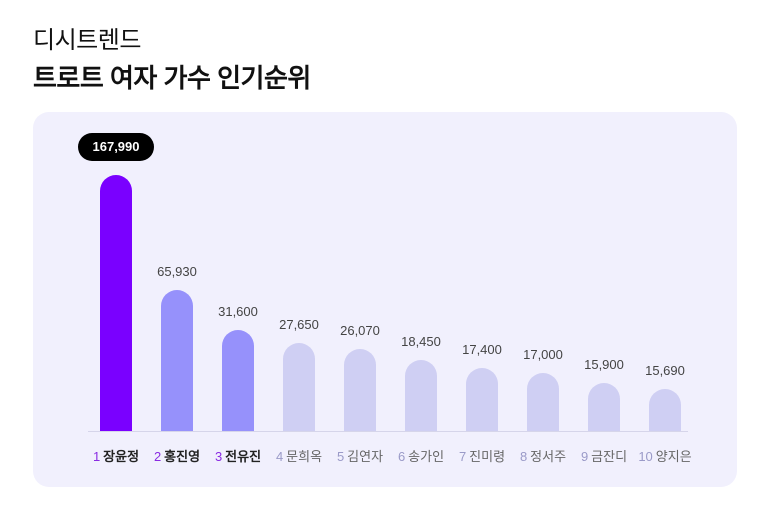 The width and height of the screenshot is (768, 518). I want to click on category-label: 7 진미령, so click(482, 455).